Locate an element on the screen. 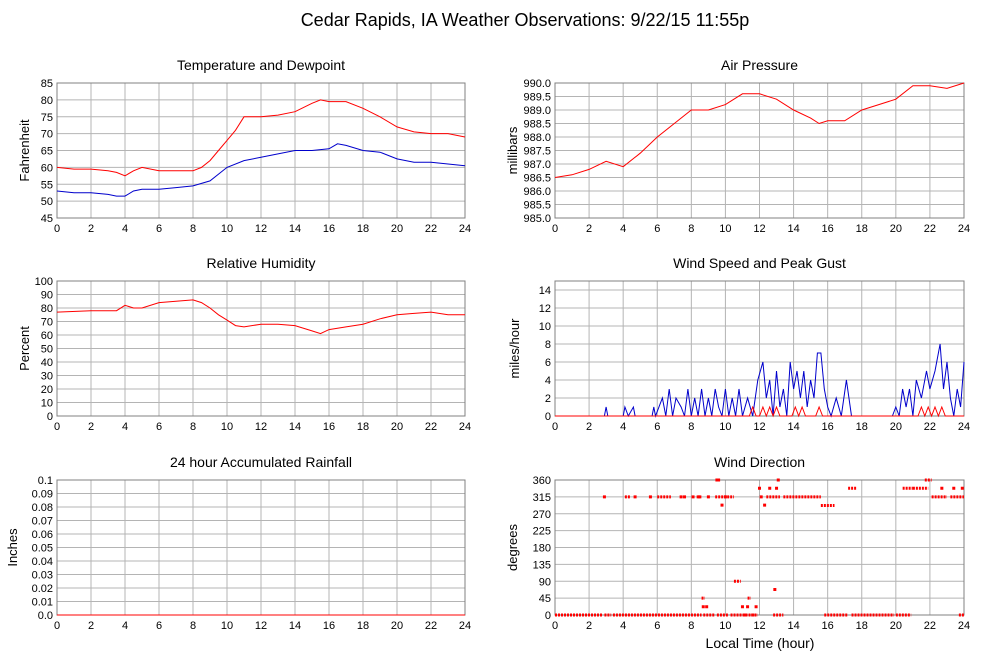 This screenshot has width=999, height=664. rh-x-tick-label: 16 is located at coordinates (329, 427).